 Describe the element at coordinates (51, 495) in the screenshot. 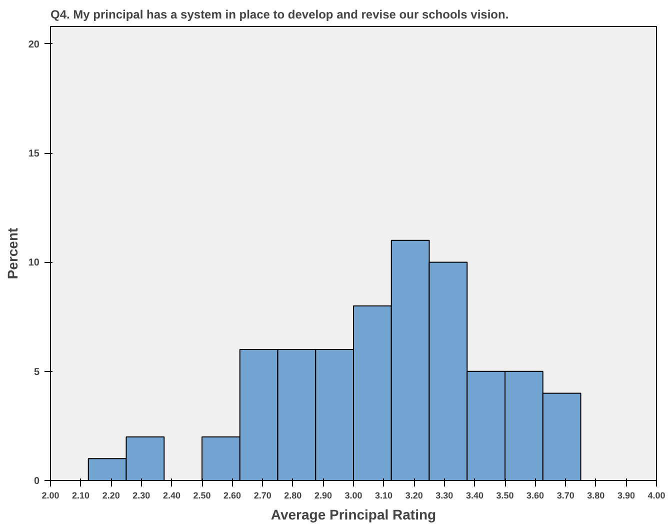

I see `x-tick-label: 2.00` at that location.